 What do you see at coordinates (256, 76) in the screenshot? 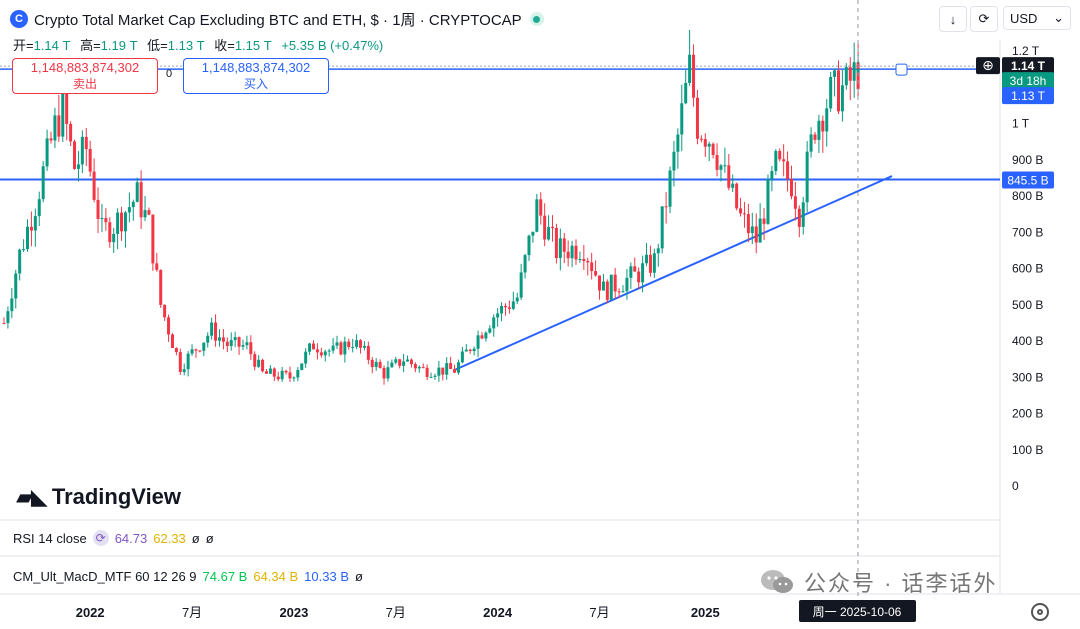
I see `buy-button: 1,148,883,874,302 买入` at bounding box center [256, 76].